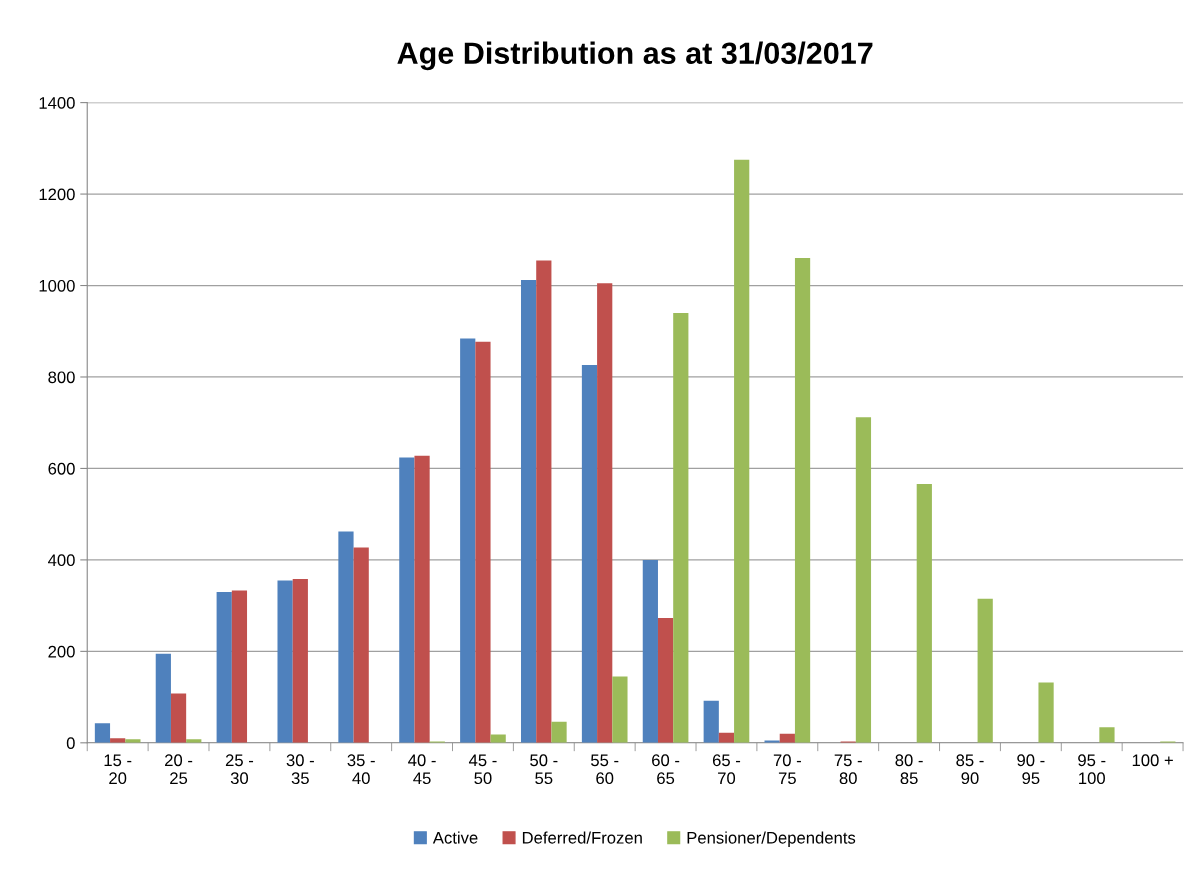 This screenshot has width=1195, height=877. I want to click on legend-label: Active, so click(455, 837).